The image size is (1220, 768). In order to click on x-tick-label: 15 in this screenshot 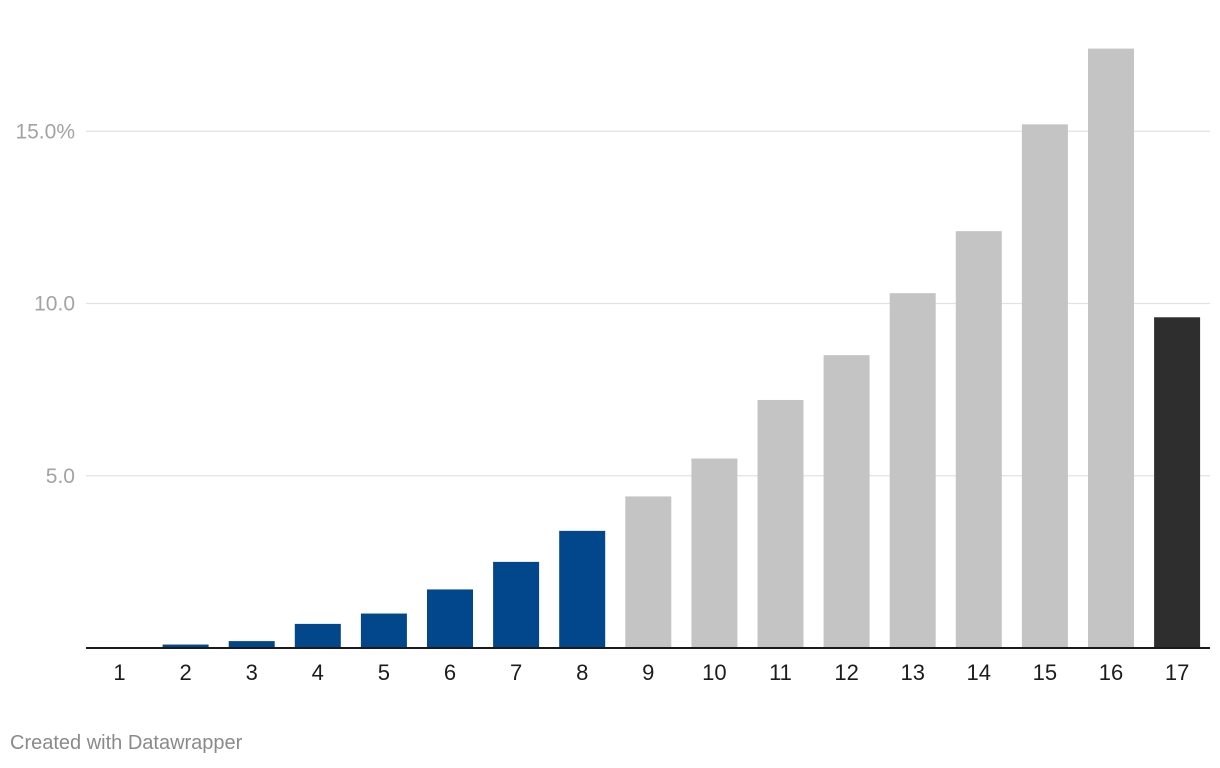, I will do `click(1045, 672)`.